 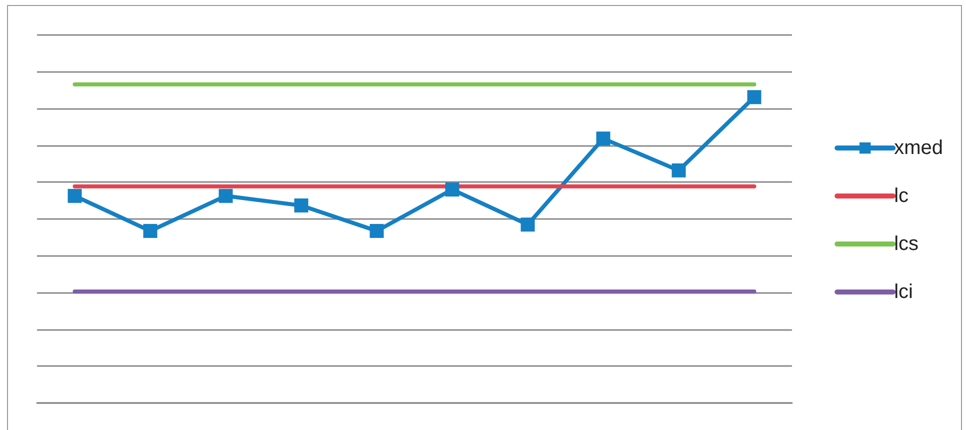 I want to click on legend-label: lci, so click(x=903, y=292).